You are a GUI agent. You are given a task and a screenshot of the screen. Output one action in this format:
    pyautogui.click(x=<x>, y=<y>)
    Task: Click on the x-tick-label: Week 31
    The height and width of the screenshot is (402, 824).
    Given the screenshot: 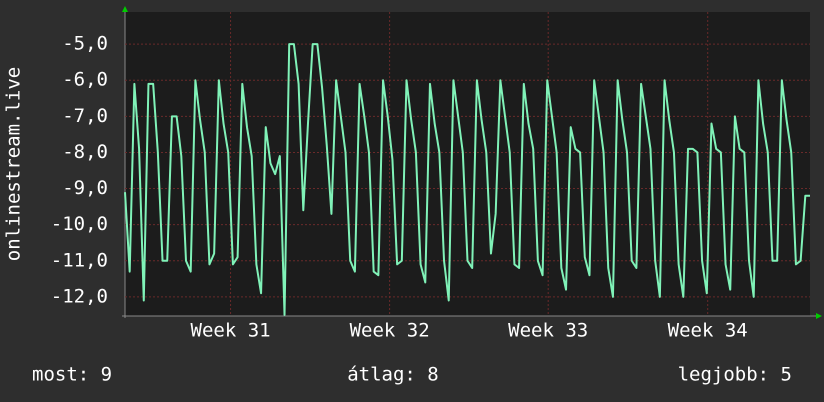 What is the action you would take?
    pyautogui.click(x=231, y=331)
    